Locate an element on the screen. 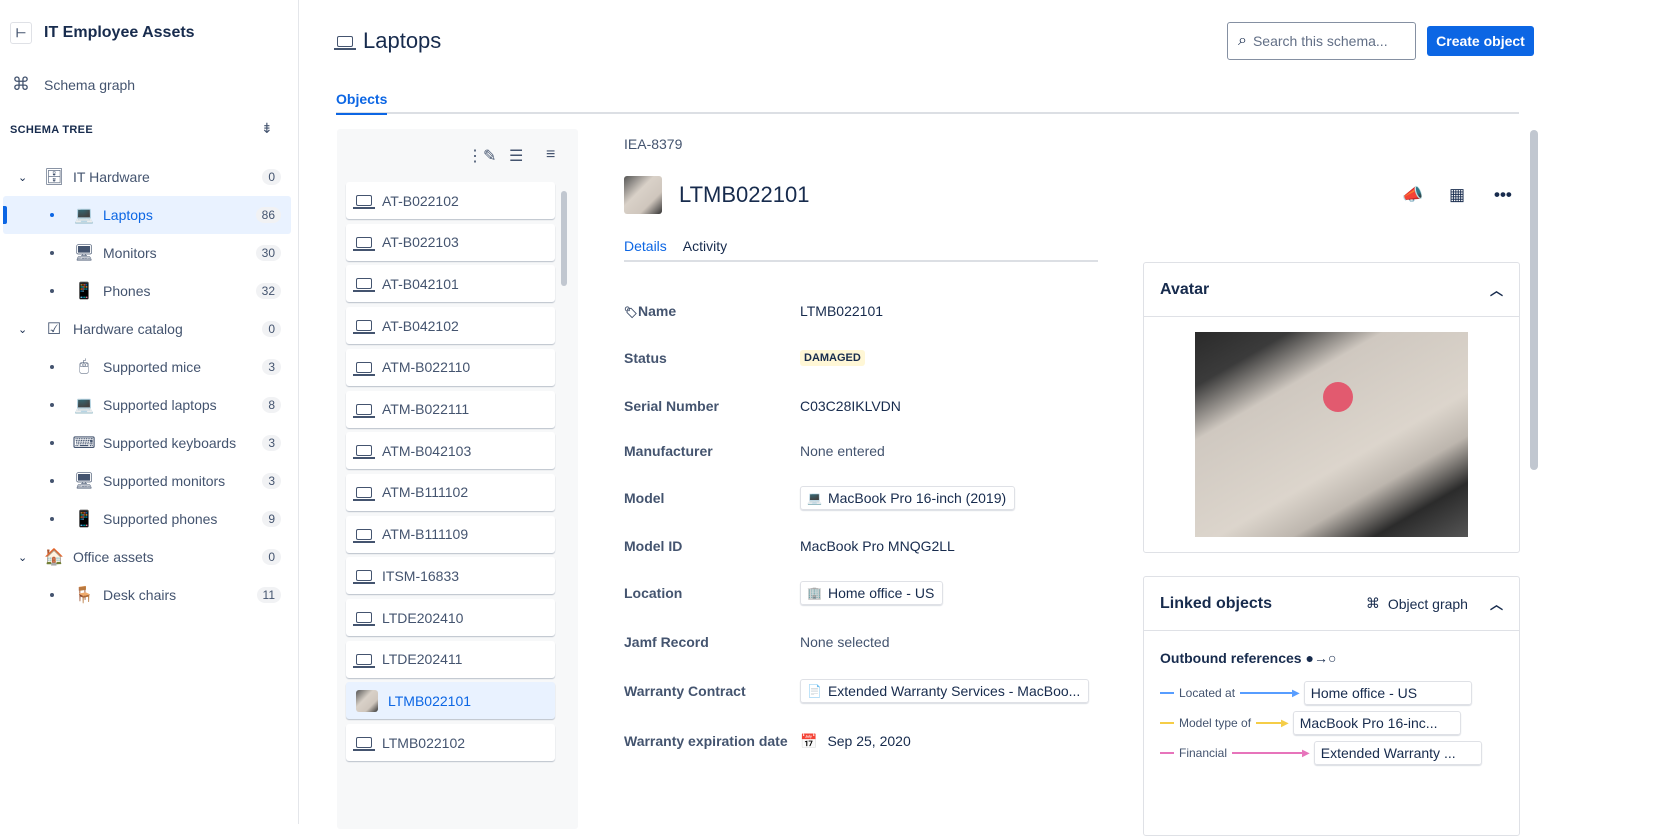 Image resolution: width=1657 pixels, height=836 pixels. qr-code-icon: ▦ is located at coordinates (1457, 194).